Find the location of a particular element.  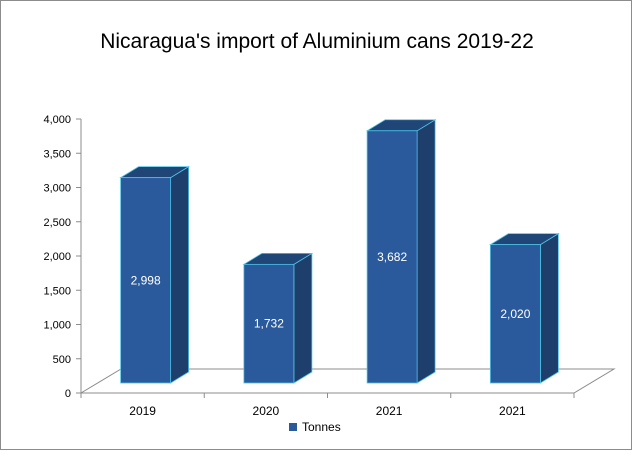

bar-1: 2,998 is located at coordinates (155, 274).